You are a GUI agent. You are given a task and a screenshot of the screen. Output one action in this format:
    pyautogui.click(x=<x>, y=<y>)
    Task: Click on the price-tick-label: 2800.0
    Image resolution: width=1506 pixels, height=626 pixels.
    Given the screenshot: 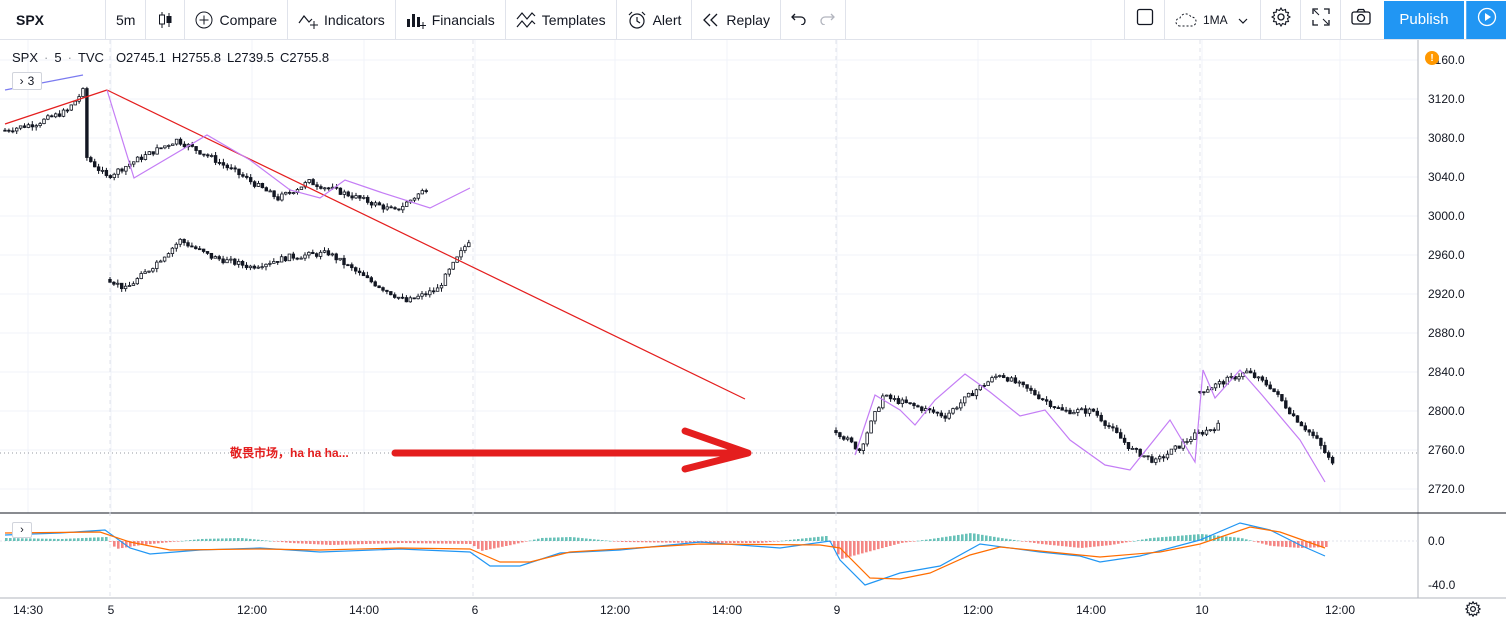 What is the action you would take?
    pyautogui.click(x=1446, y=411)
    